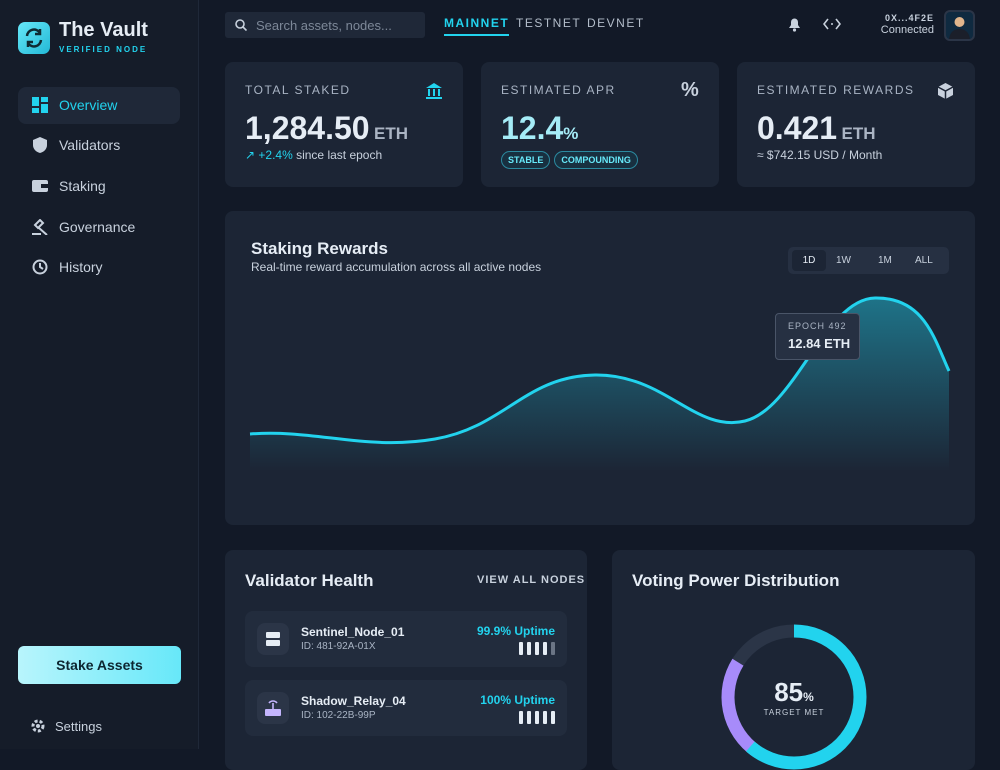 Image resolution: width=1000 pixels, height=770 pixels. What do you see at coordinates (616, 23) in the screenshot?
I see `network-tab: DEVNET` at bounding box center [616, 23].